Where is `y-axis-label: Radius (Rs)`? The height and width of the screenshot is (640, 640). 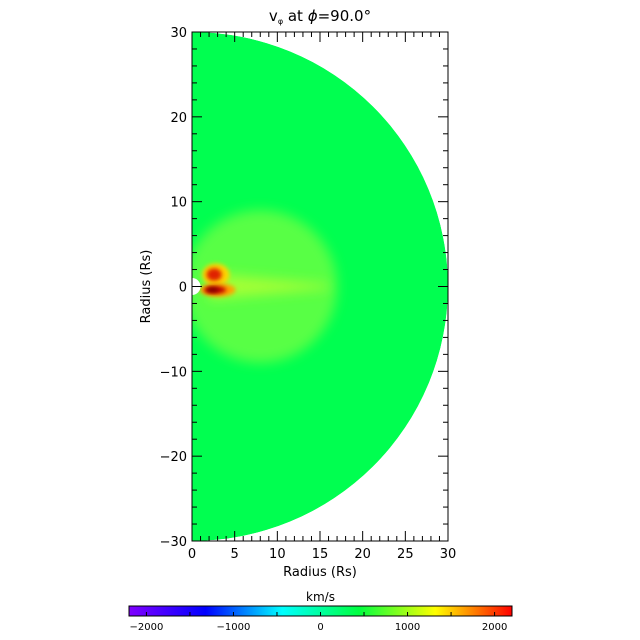 y-axis-label: Radius (Rs) is located at coordinates (146, 287).